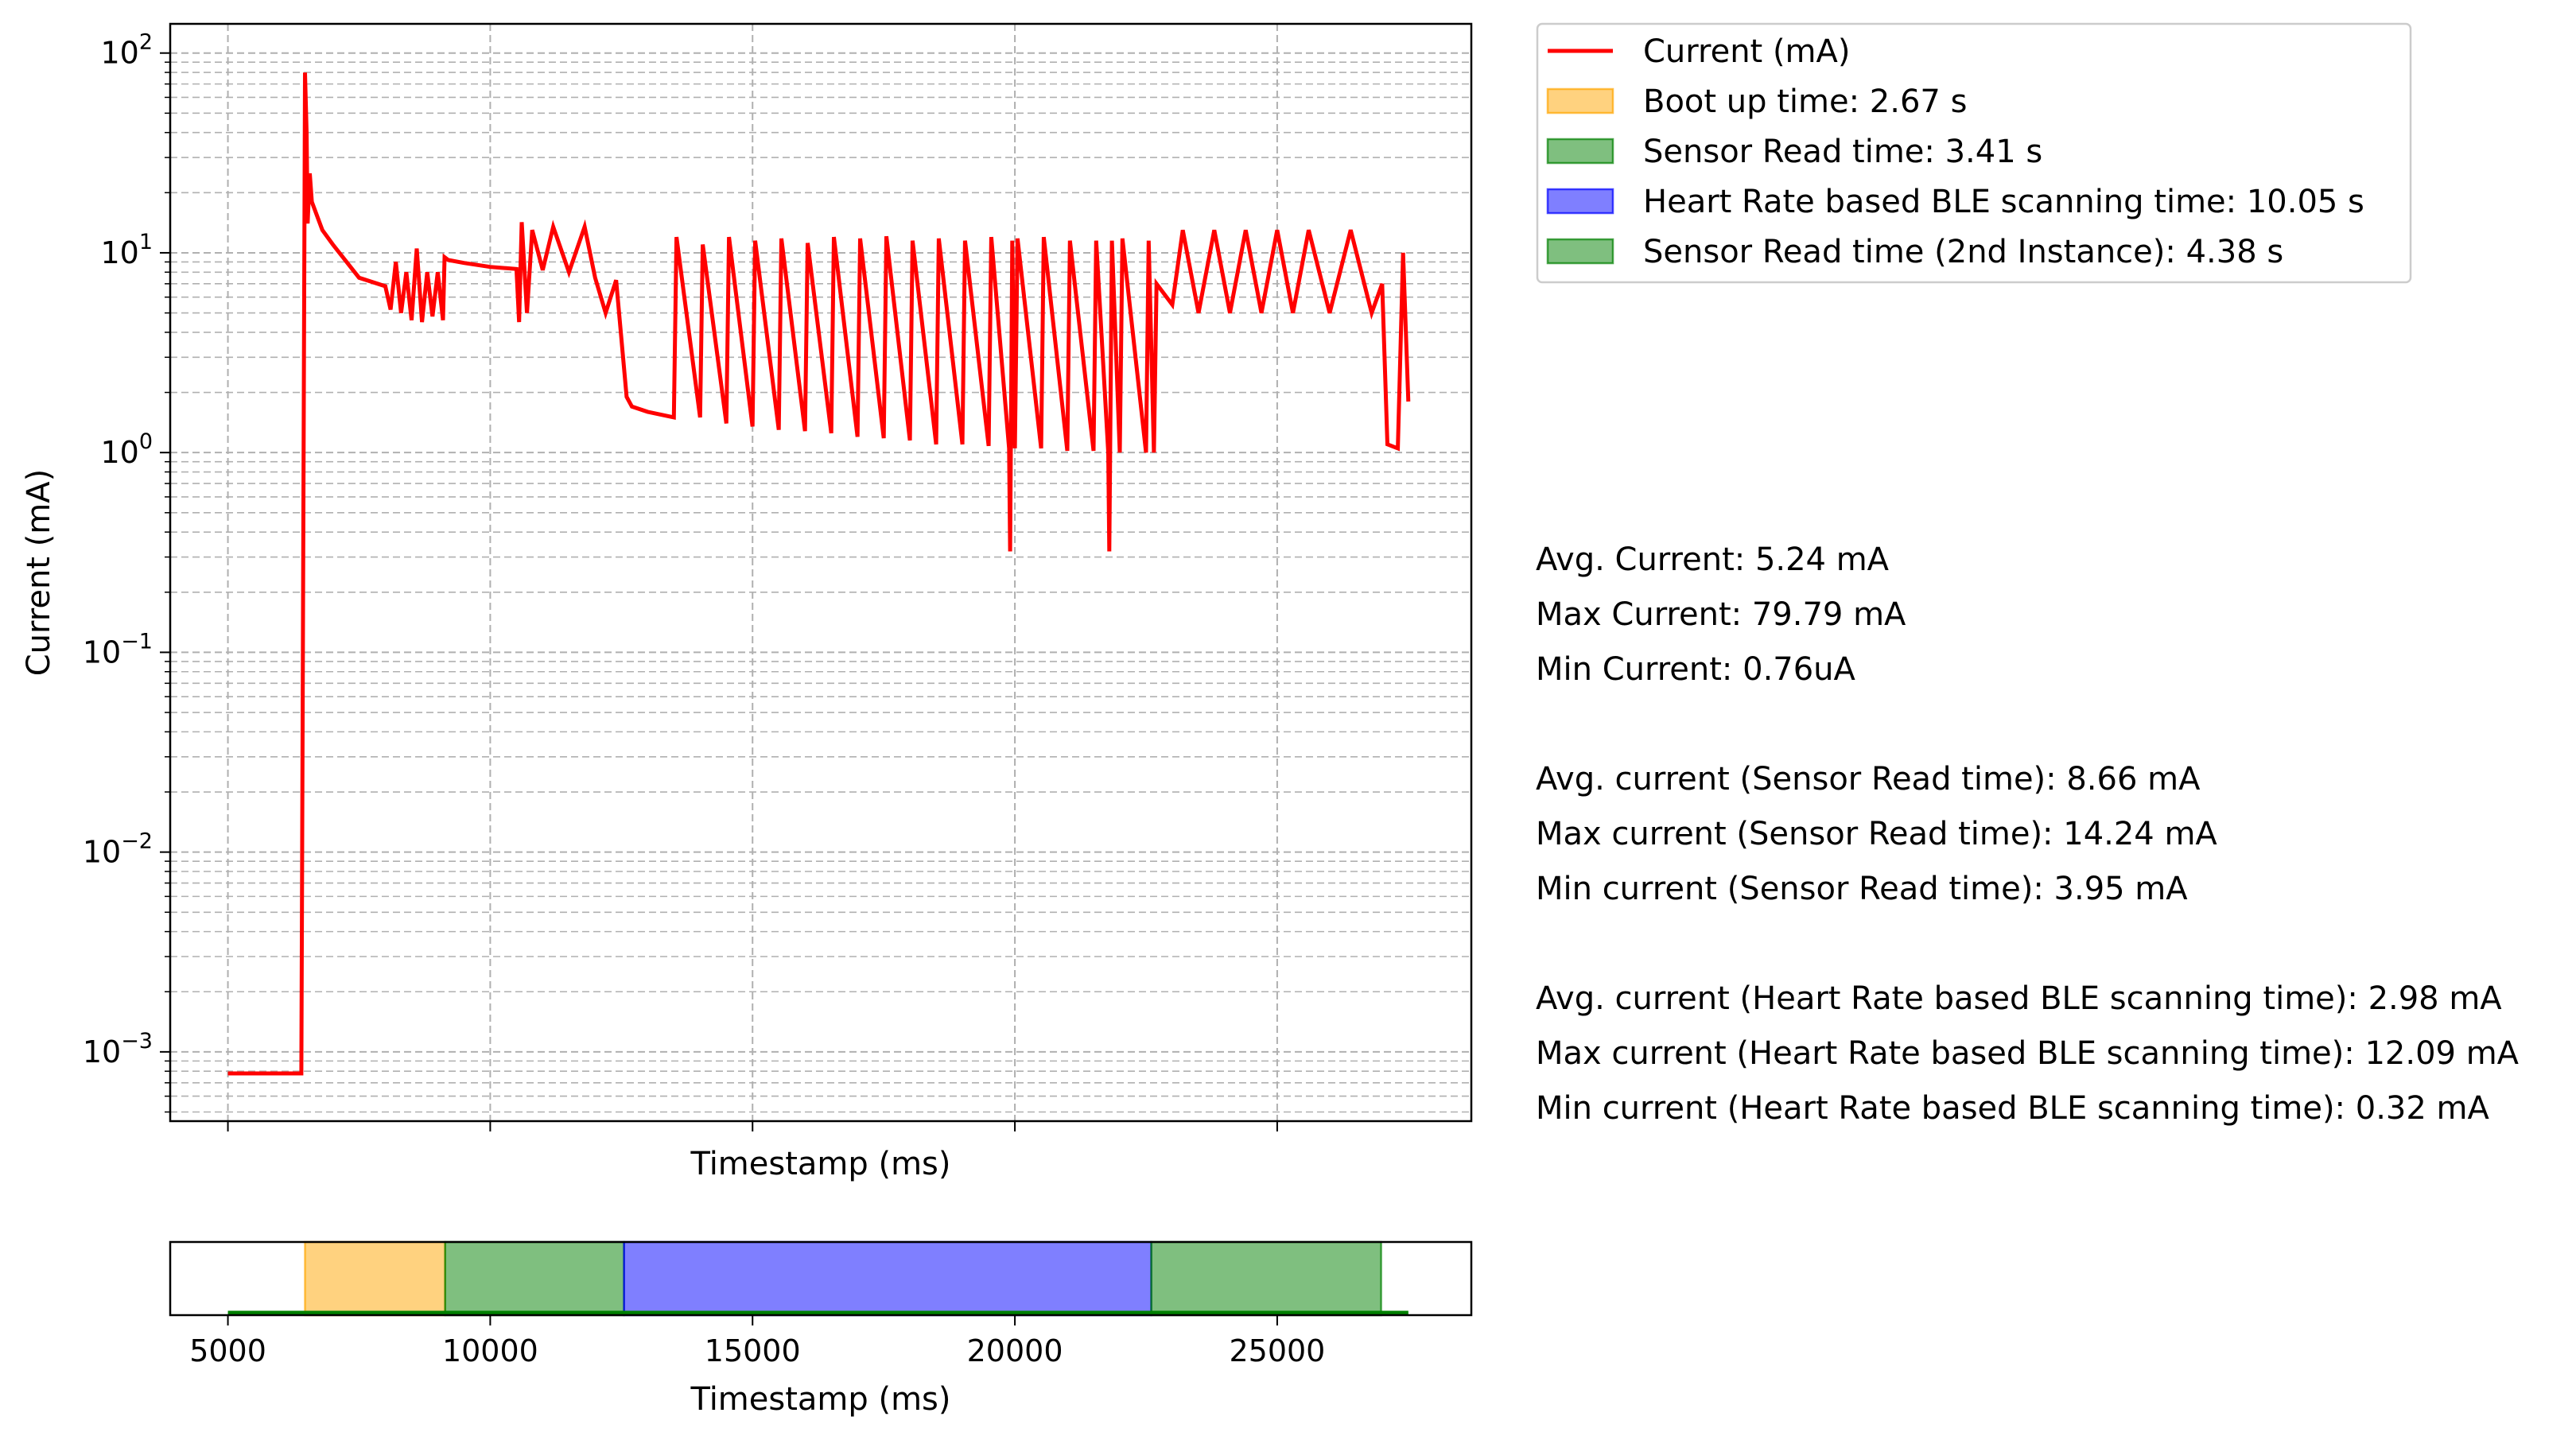 The height and width of the screenshot is (1436, 2576). Describe the element at coordinates (1876, 834) in the screenshot. I see `stat-max-sensor-read: Max current (Sensor Read time): 14.24 mA` at that location.